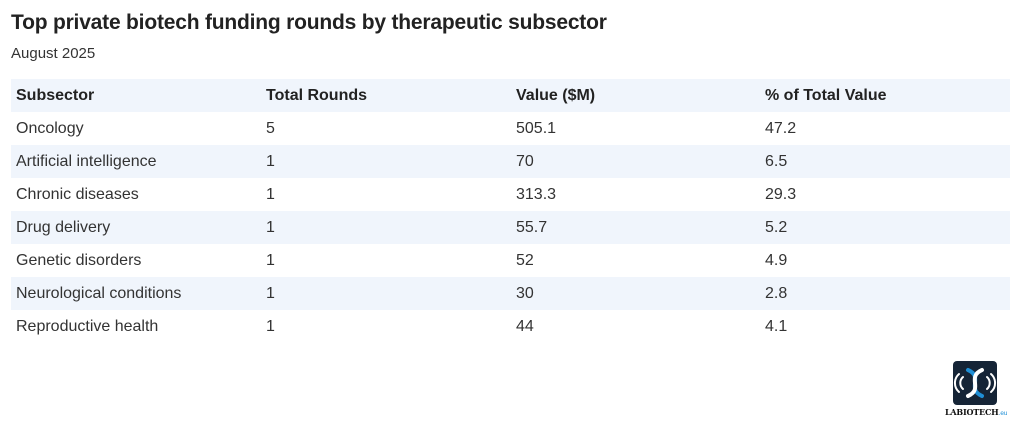 This screenshot has width=1020, height=435. Describe the element at coordinates (79, 260) in the screenshot. I see `cell-subsector: Genetic disorders` at that location.